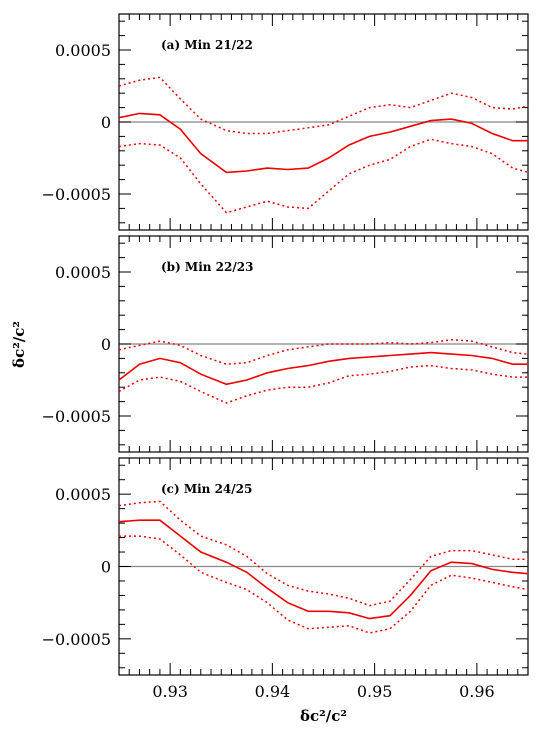 The width and height of the screenshot is (540, 732). What do you see at coordinates (273, 691) in the screenshot?
I see `x-tick-label: 0.94` at bounding box center [273, 691].